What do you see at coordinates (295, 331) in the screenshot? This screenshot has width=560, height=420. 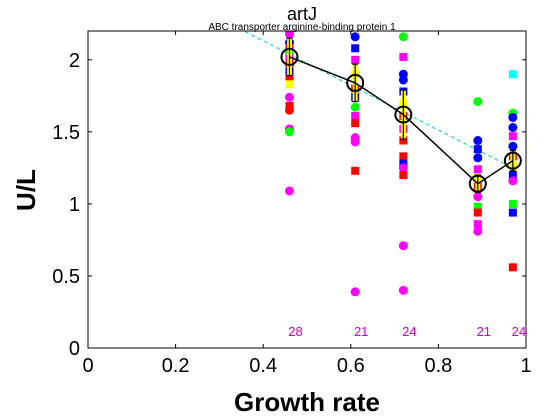 I see `sample-count-label: 28` at bounding box center [295, 331].